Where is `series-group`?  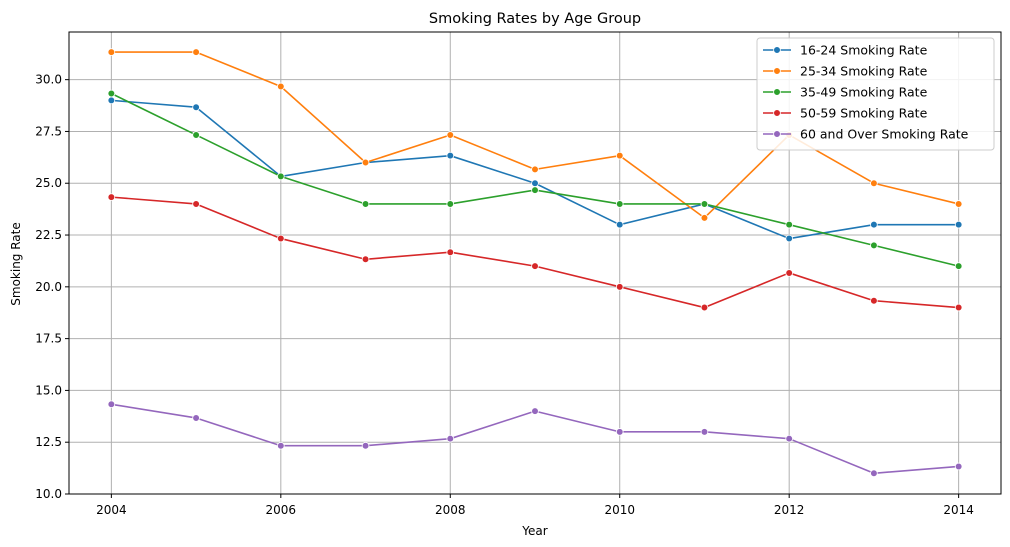
series-group is located at coordinates (535, 439).